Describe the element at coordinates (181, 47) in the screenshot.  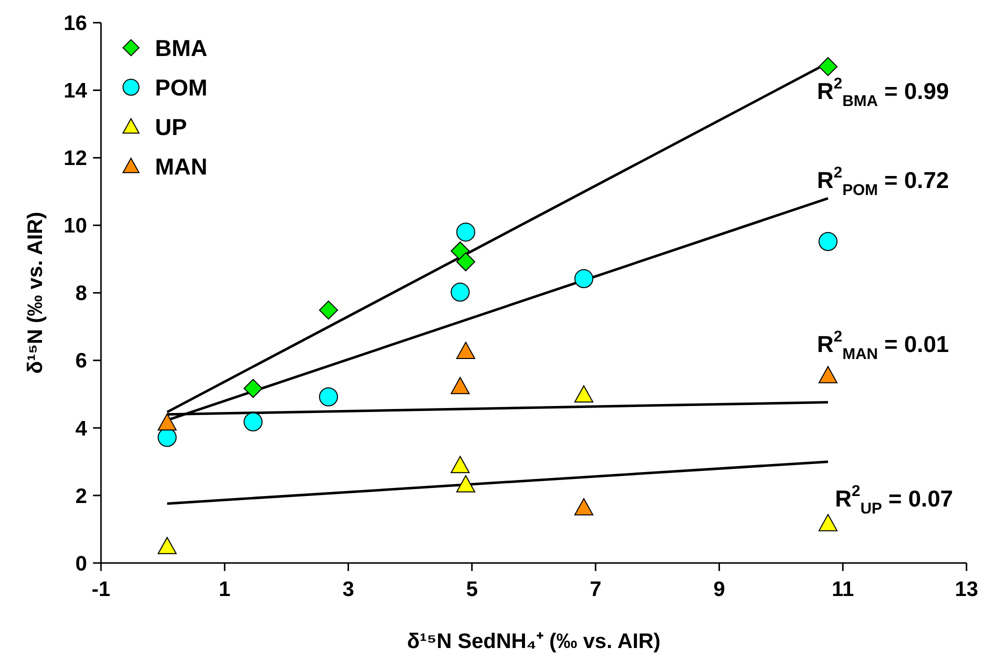
I see `legend-label: BMA` at that location.